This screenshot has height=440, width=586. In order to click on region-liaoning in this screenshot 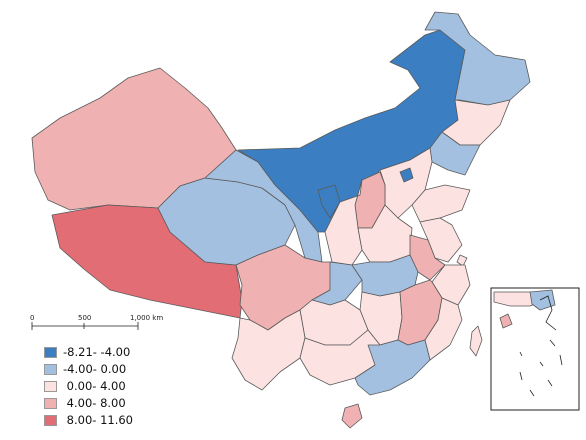, I will do `click(455, 153)`.